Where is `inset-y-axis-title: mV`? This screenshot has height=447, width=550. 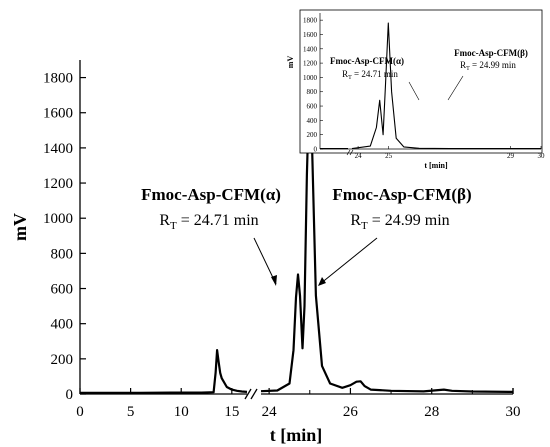
inset-y-axis-title: mV is located at coordinates (290, 62).